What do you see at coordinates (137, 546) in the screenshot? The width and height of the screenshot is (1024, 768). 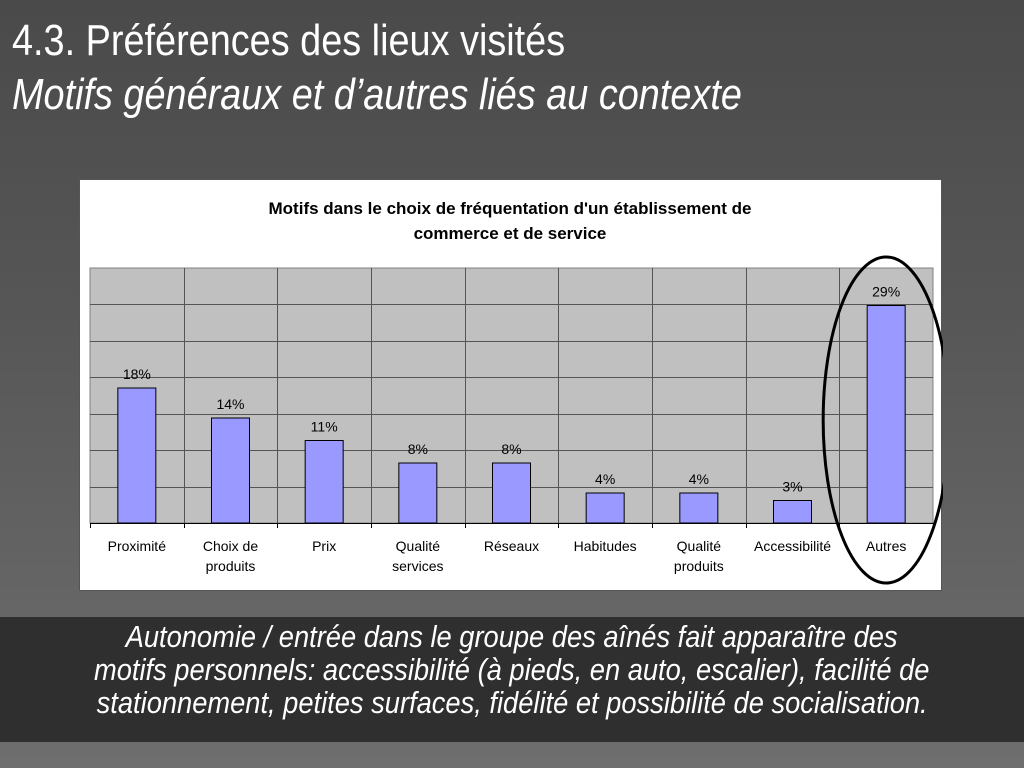 I see `category-label-0-0: Proximité` at bounding box center [137, 546].